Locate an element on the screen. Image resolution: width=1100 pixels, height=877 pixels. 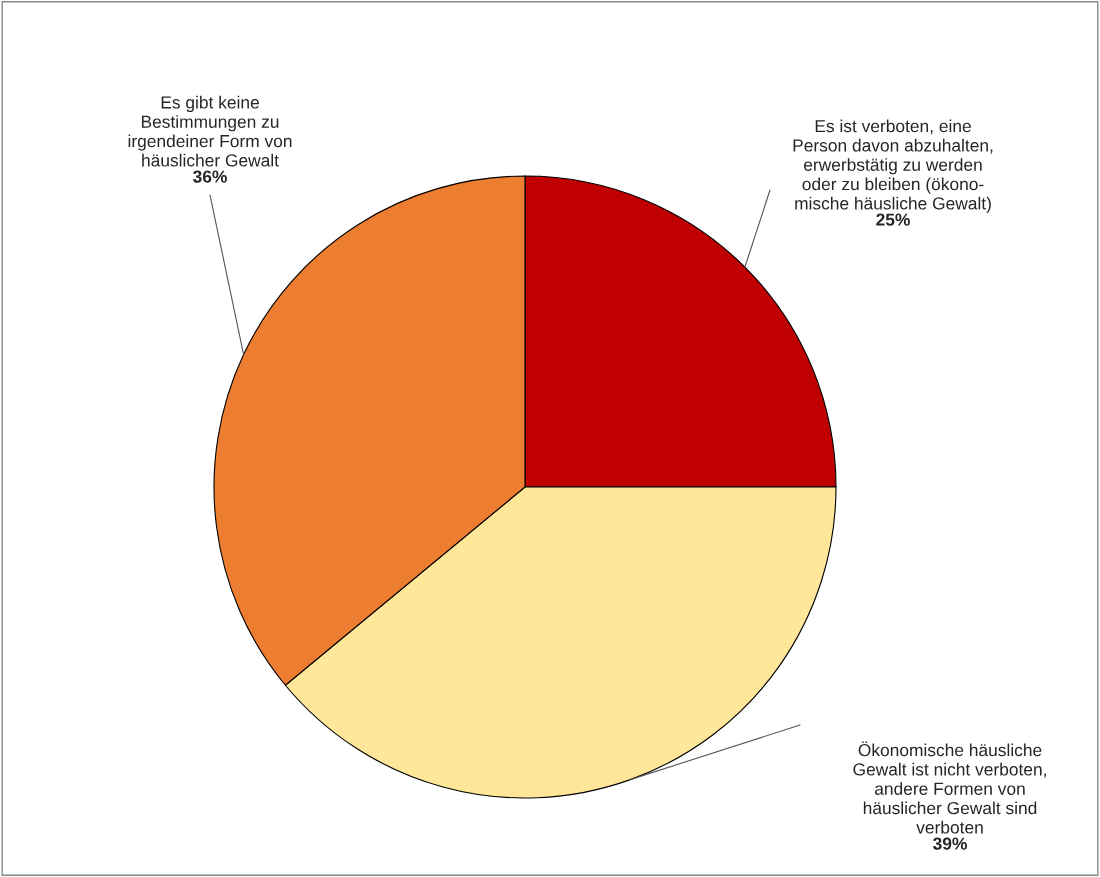
data-label: 36% is located at coordinates (210, 176).